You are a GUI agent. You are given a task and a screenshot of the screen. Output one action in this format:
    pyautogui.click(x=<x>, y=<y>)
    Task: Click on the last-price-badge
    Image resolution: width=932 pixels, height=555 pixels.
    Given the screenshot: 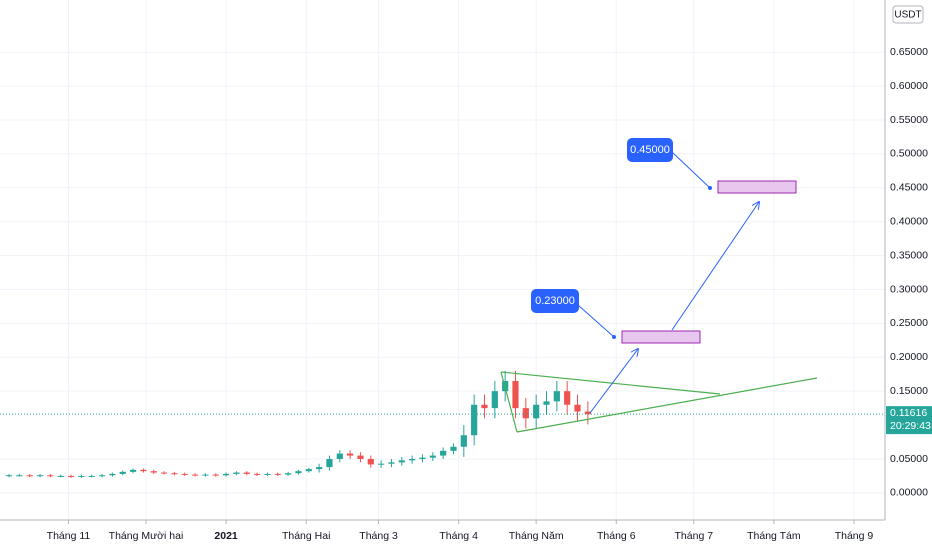 What is the action you would take?
    pyautogui.click(x=909, y=420)
    